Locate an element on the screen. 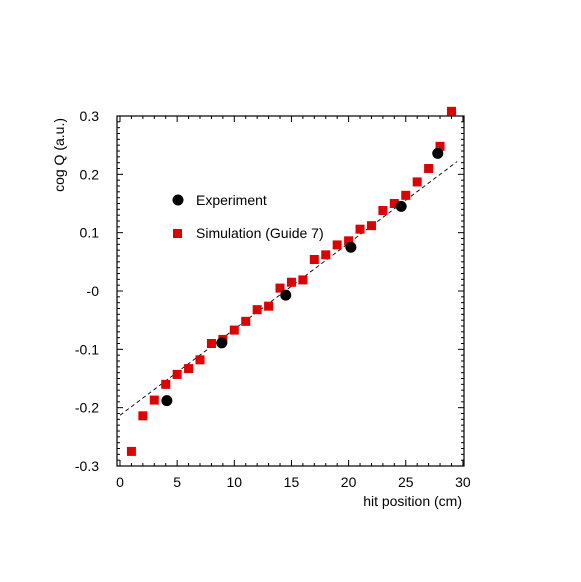 This screenshot has width=581, height=582. x-tick-label: 10 is located at coordinates (235, 482).